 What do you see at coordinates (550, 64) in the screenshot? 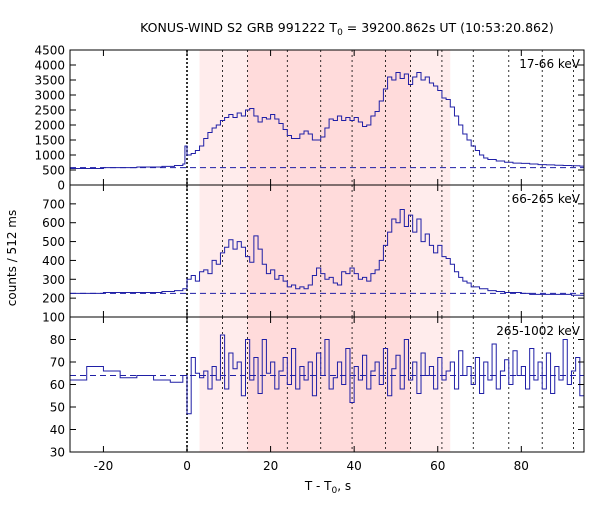
I see `energy-band-label: 17-66 keV` at bounding box center [550, 64].